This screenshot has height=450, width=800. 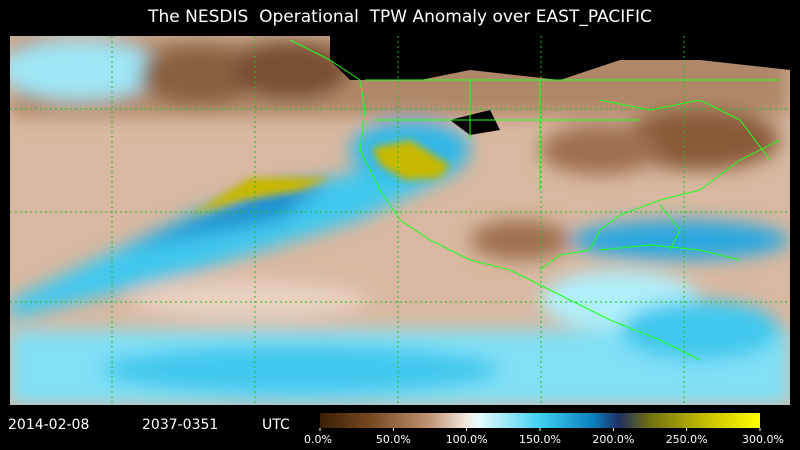 I want to click on colorbar-tick-label: 0.0%, so click(x=318, y=439).